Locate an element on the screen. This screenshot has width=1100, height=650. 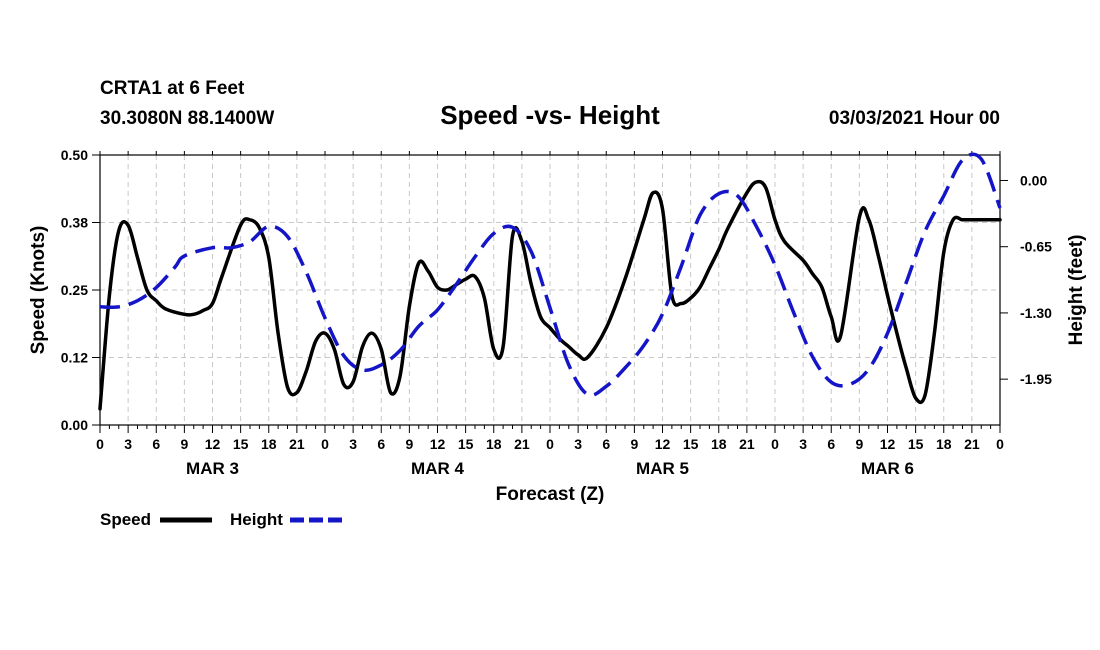
legend-height-label: Height is located at coordinates (256, 519).